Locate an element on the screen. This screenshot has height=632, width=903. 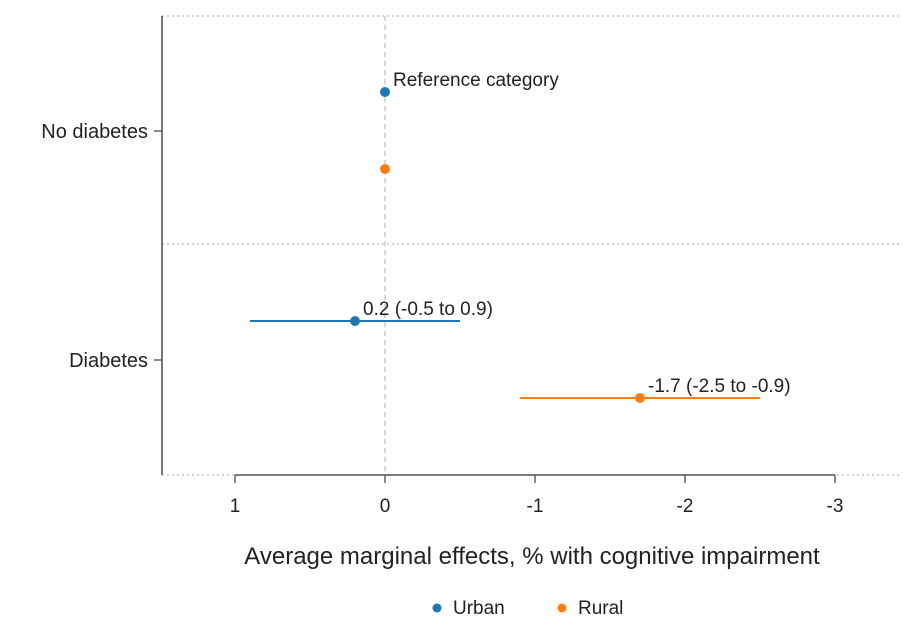
x-tick-label: -2 is located at coordinates (685, 506).